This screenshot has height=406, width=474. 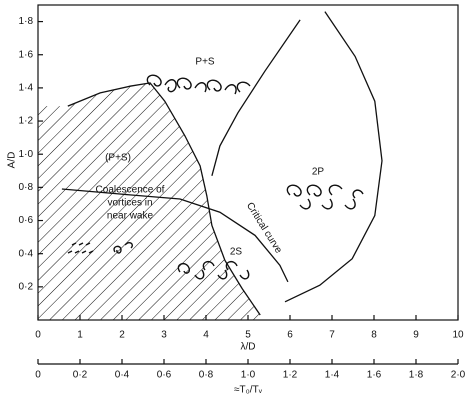 I want to click on x-tick-label: 0, so click(x=38, y=335).